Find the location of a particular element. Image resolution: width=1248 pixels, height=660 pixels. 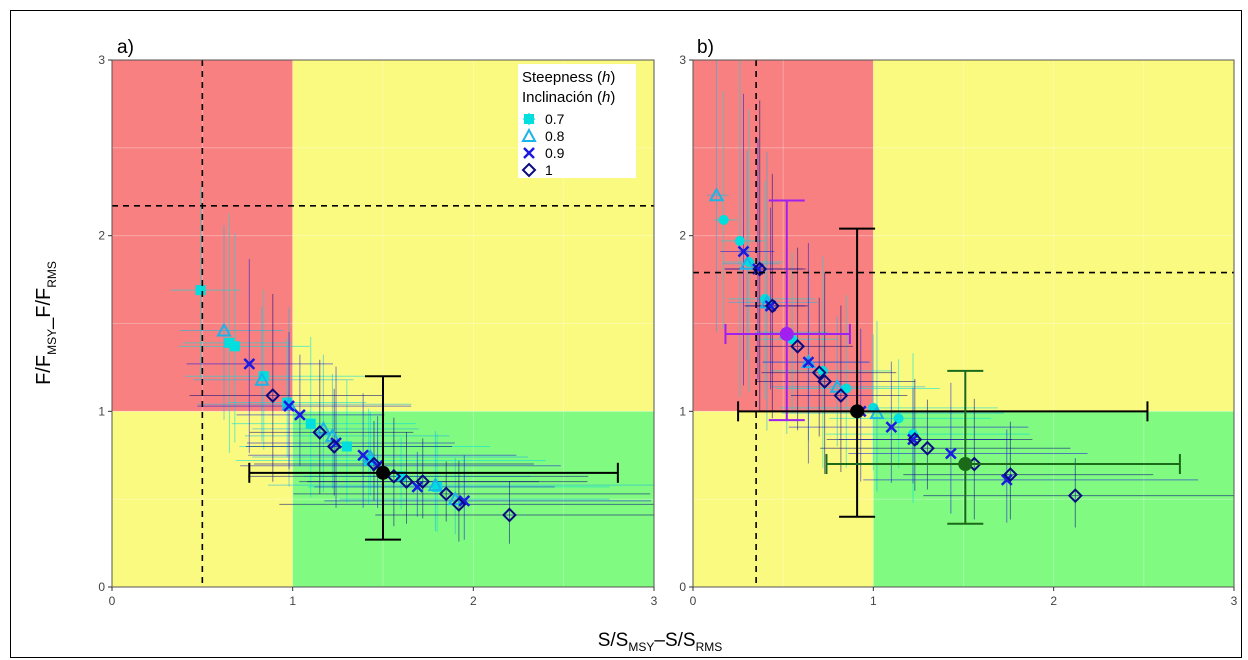

legend-label: 1 is located at coordinates (549, 170).